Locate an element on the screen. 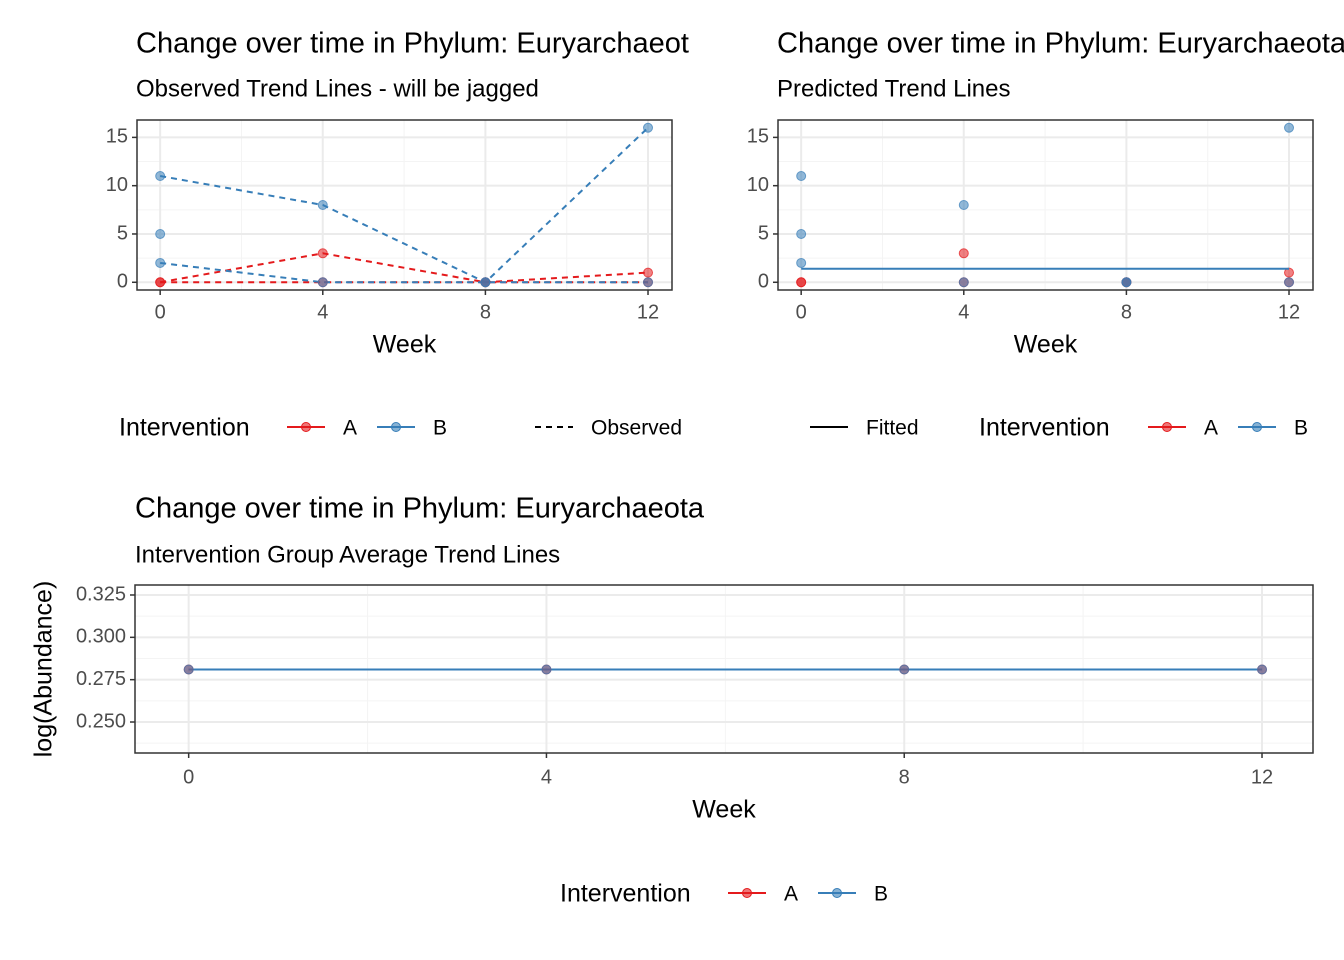  legend-label: Fitted is located at coordinates (892, 428).